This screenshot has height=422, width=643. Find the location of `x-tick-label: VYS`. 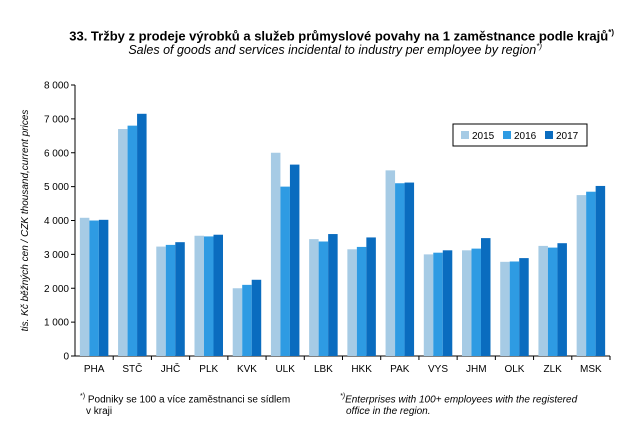

x-tick-label: VYS is located at coordinates (438, 369).